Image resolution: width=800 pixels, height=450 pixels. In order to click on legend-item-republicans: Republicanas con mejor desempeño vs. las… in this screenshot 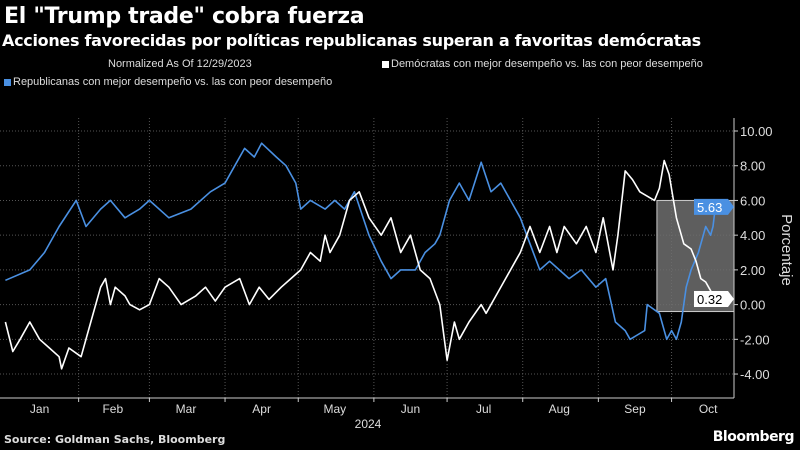, I will do `click(168, 82)`.